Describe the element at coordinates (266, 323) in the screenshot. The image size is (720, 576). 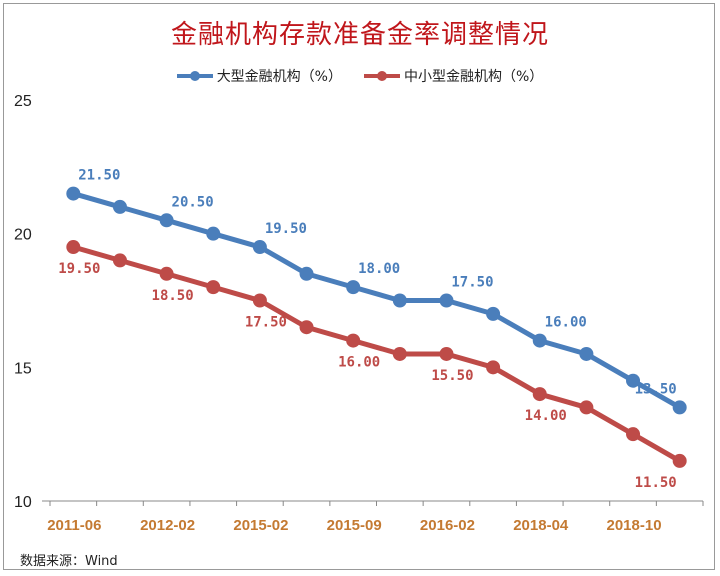
I see `data-label-1: 17.50` at that location.